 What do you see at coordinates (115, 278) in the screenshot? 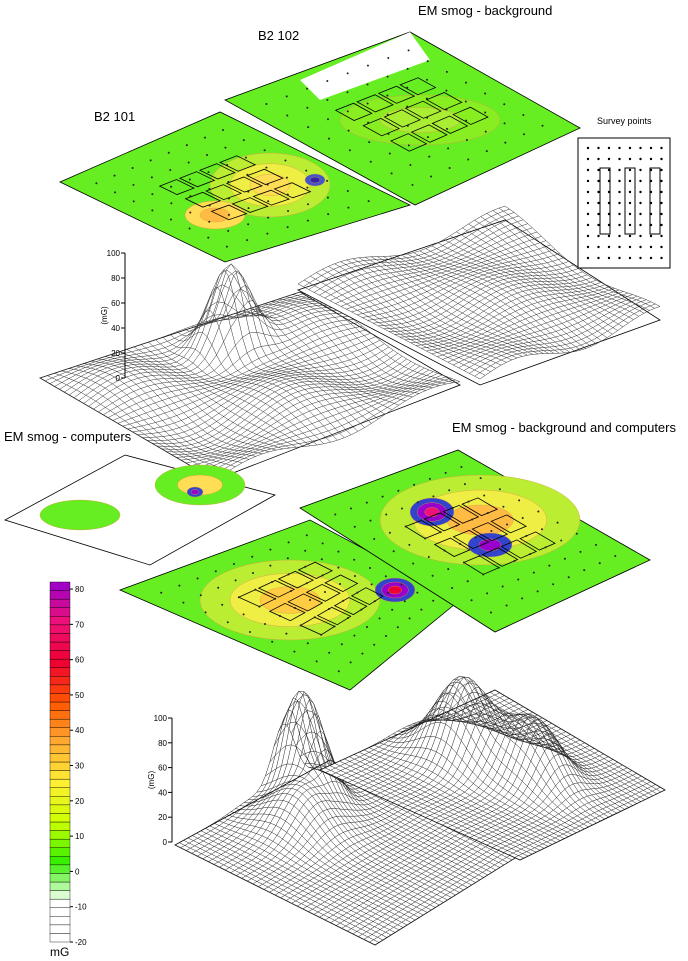
I see `z-tick-label: 80` at bounding box center [115, 278].